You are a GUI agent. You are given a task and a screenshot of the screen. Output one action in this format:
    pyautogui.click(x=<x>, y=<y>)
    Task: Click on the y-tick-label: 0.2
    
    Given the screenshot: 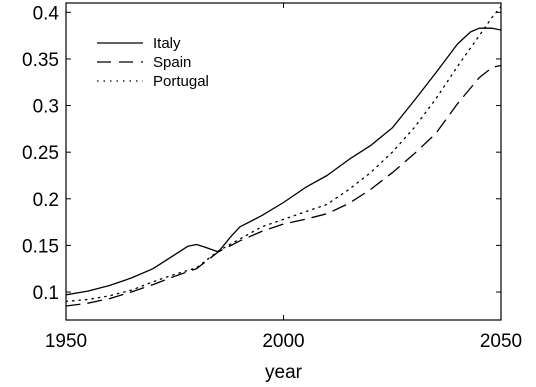 What is the action you would take?
    pyautogui.click(x=46, y=200)
    